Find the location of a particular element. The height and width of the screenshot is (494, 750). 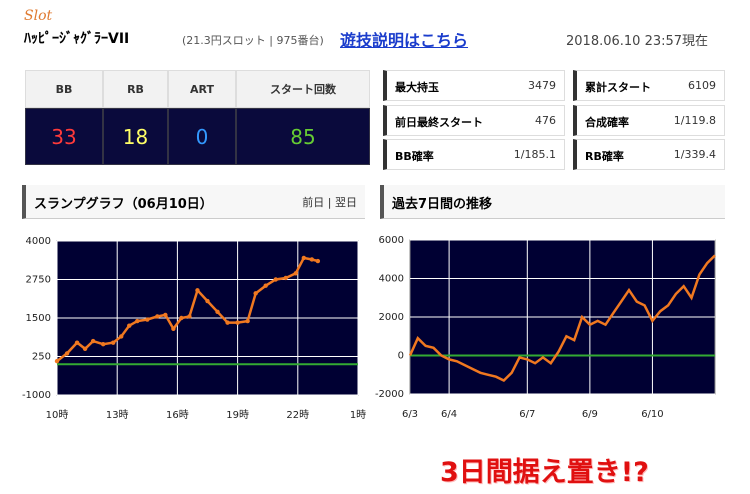

x-tick-label: 22時 is located at coordinates (297, 415).